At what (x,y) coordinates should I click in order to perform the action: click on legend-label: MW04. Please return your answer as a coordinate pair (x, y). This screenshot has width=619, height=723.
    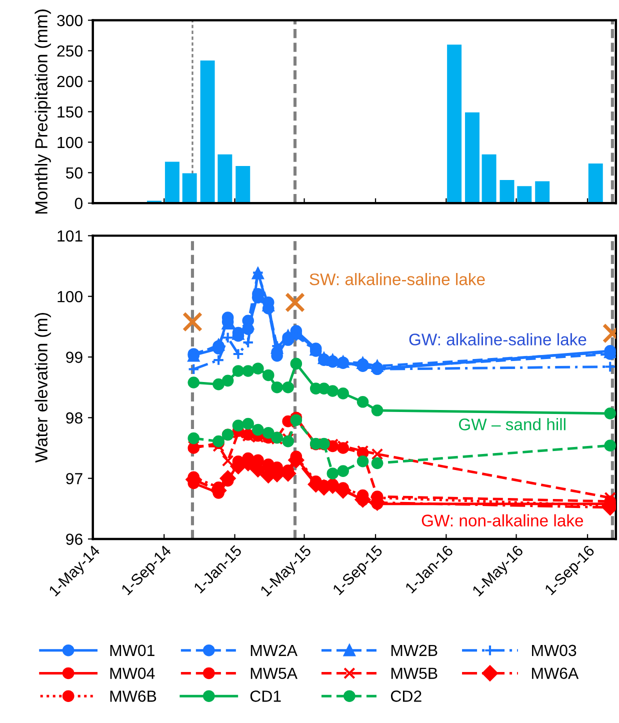
    Looking at the image, I should click on (132, 673).